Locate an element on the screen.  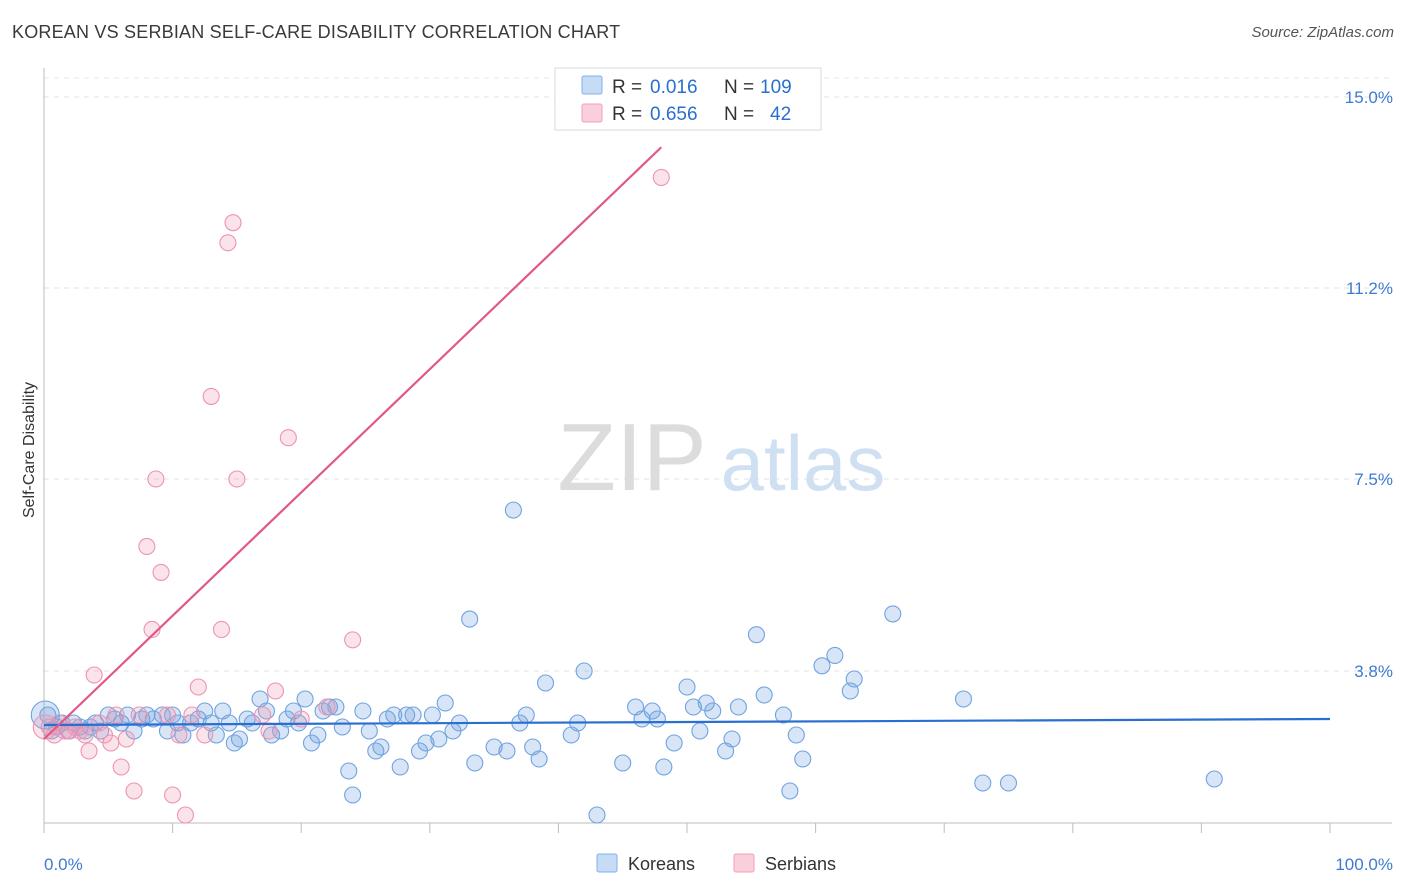
serbians-n-label: N = is located at coordinates (739, 114).